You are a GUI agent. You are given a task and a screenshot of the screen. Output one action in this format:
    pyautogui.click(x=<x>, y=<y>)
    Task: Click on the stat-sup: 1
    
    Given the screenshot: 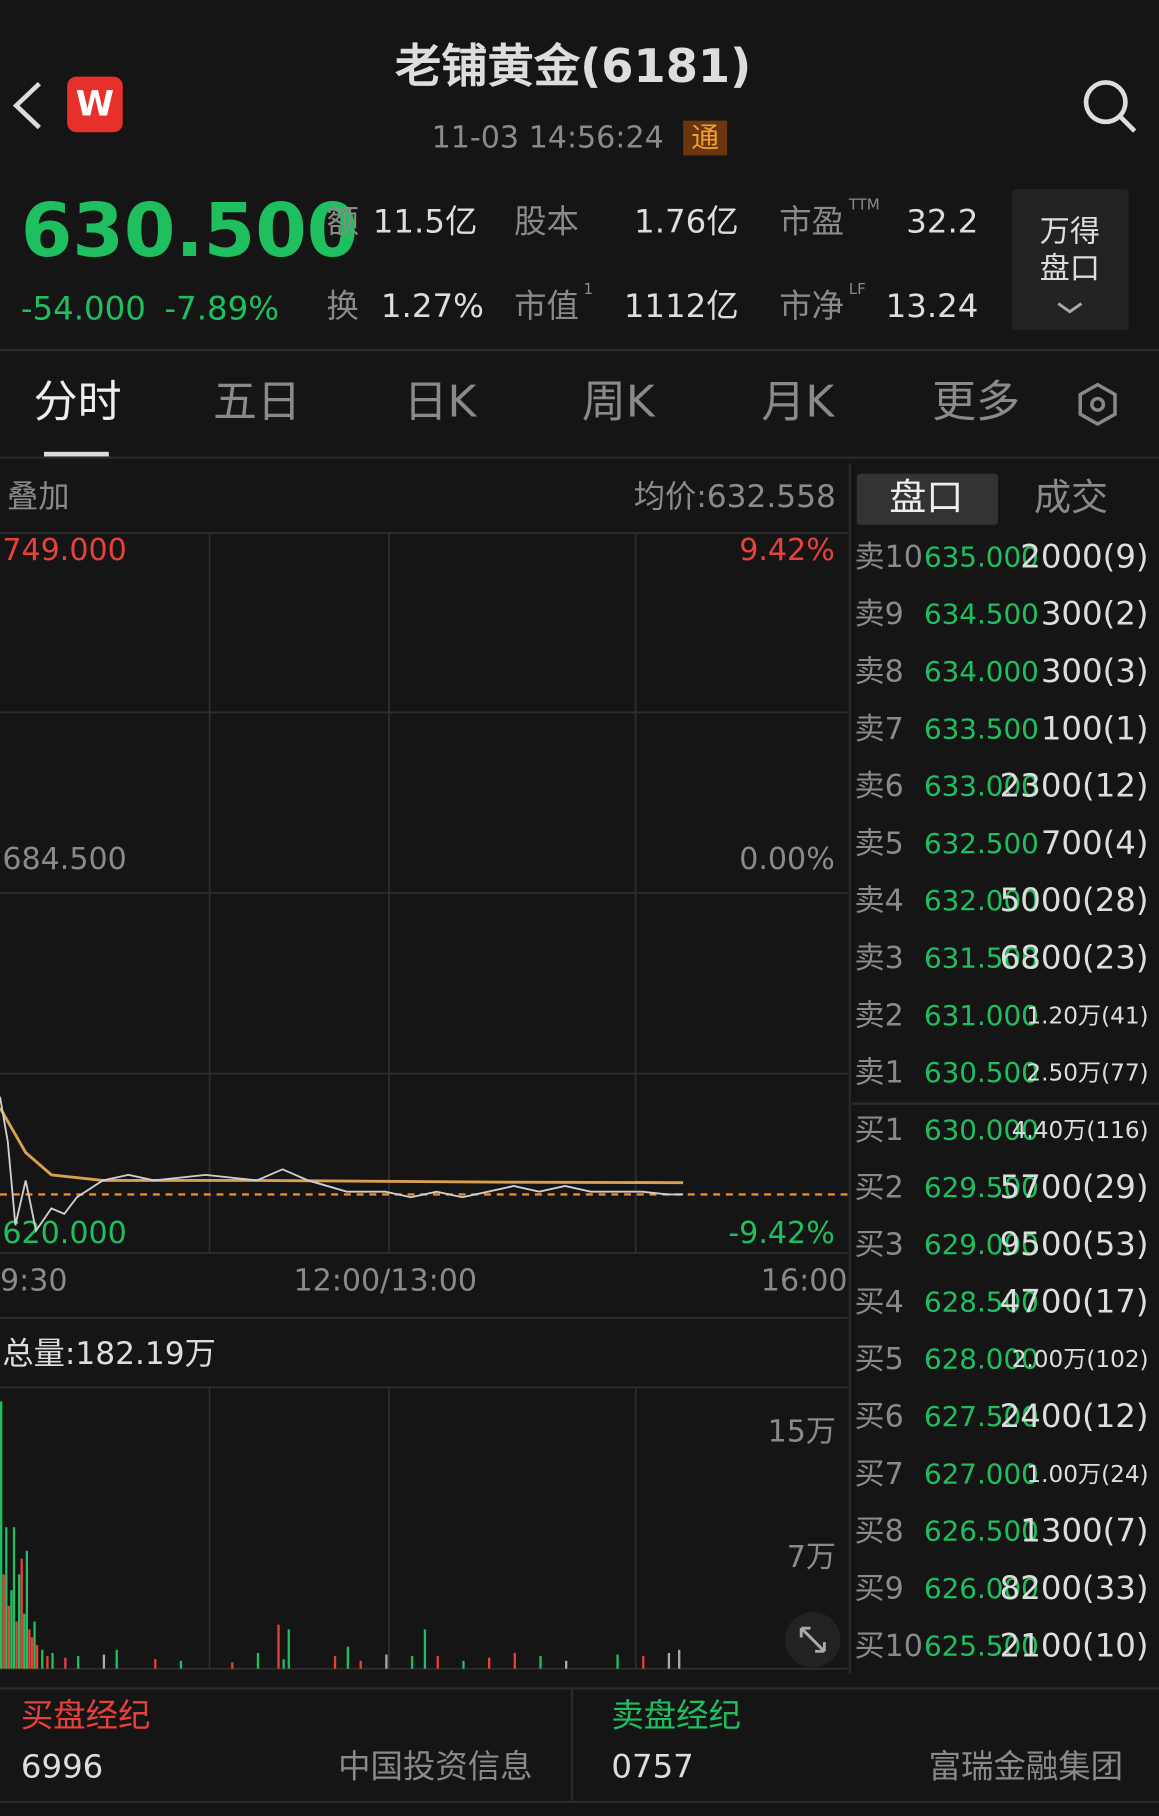 What is the action you would take?
    pyautogui.click(x=589, y=289)
    